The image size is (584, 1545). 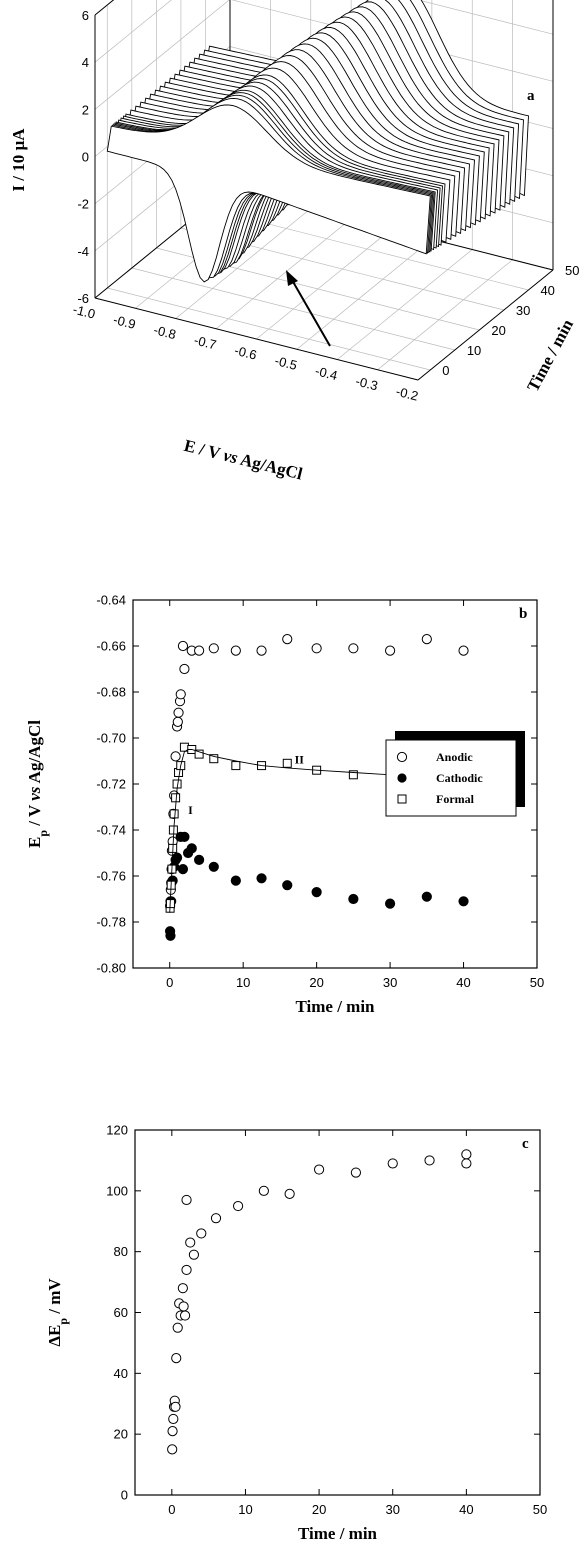 I want to click on y-tick-label: -0.68, so click(x=111, y=692).